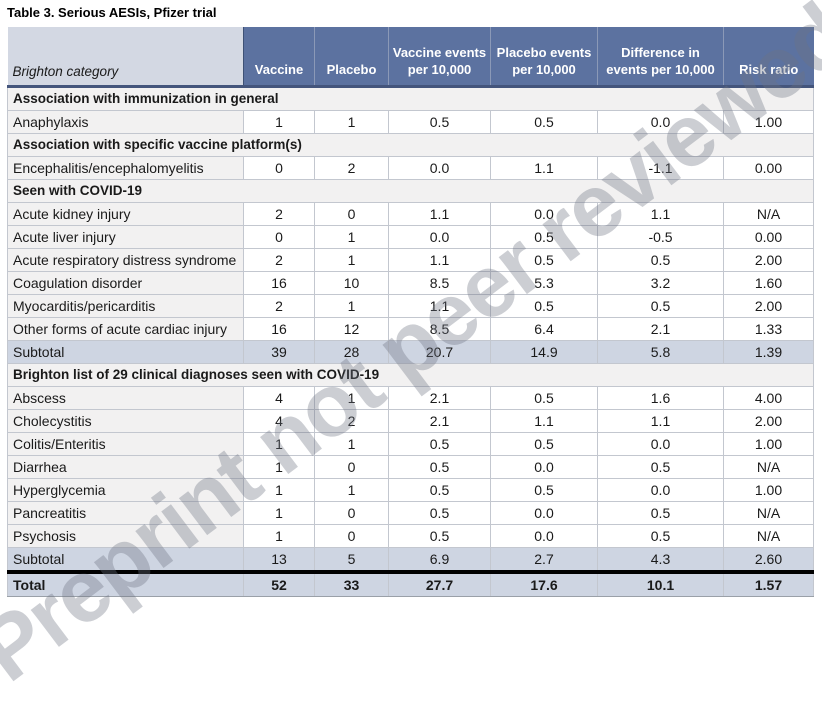  What do you see at coordinates (660, 168) in the screenshot?
I see `value-cell: -1.1` at bounding box center [660, 168].